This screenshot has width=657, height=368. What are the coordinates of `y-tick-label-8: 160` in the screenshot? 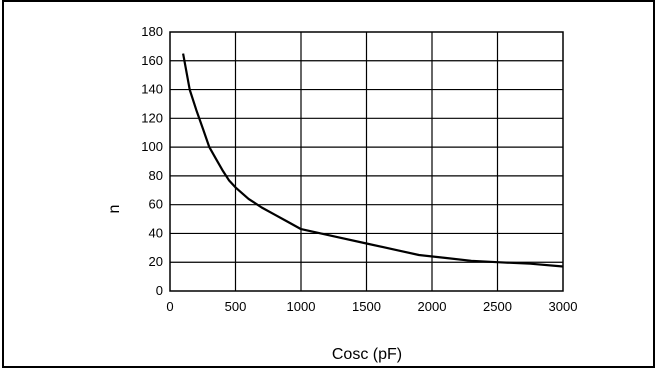 It's located at (152, 60).